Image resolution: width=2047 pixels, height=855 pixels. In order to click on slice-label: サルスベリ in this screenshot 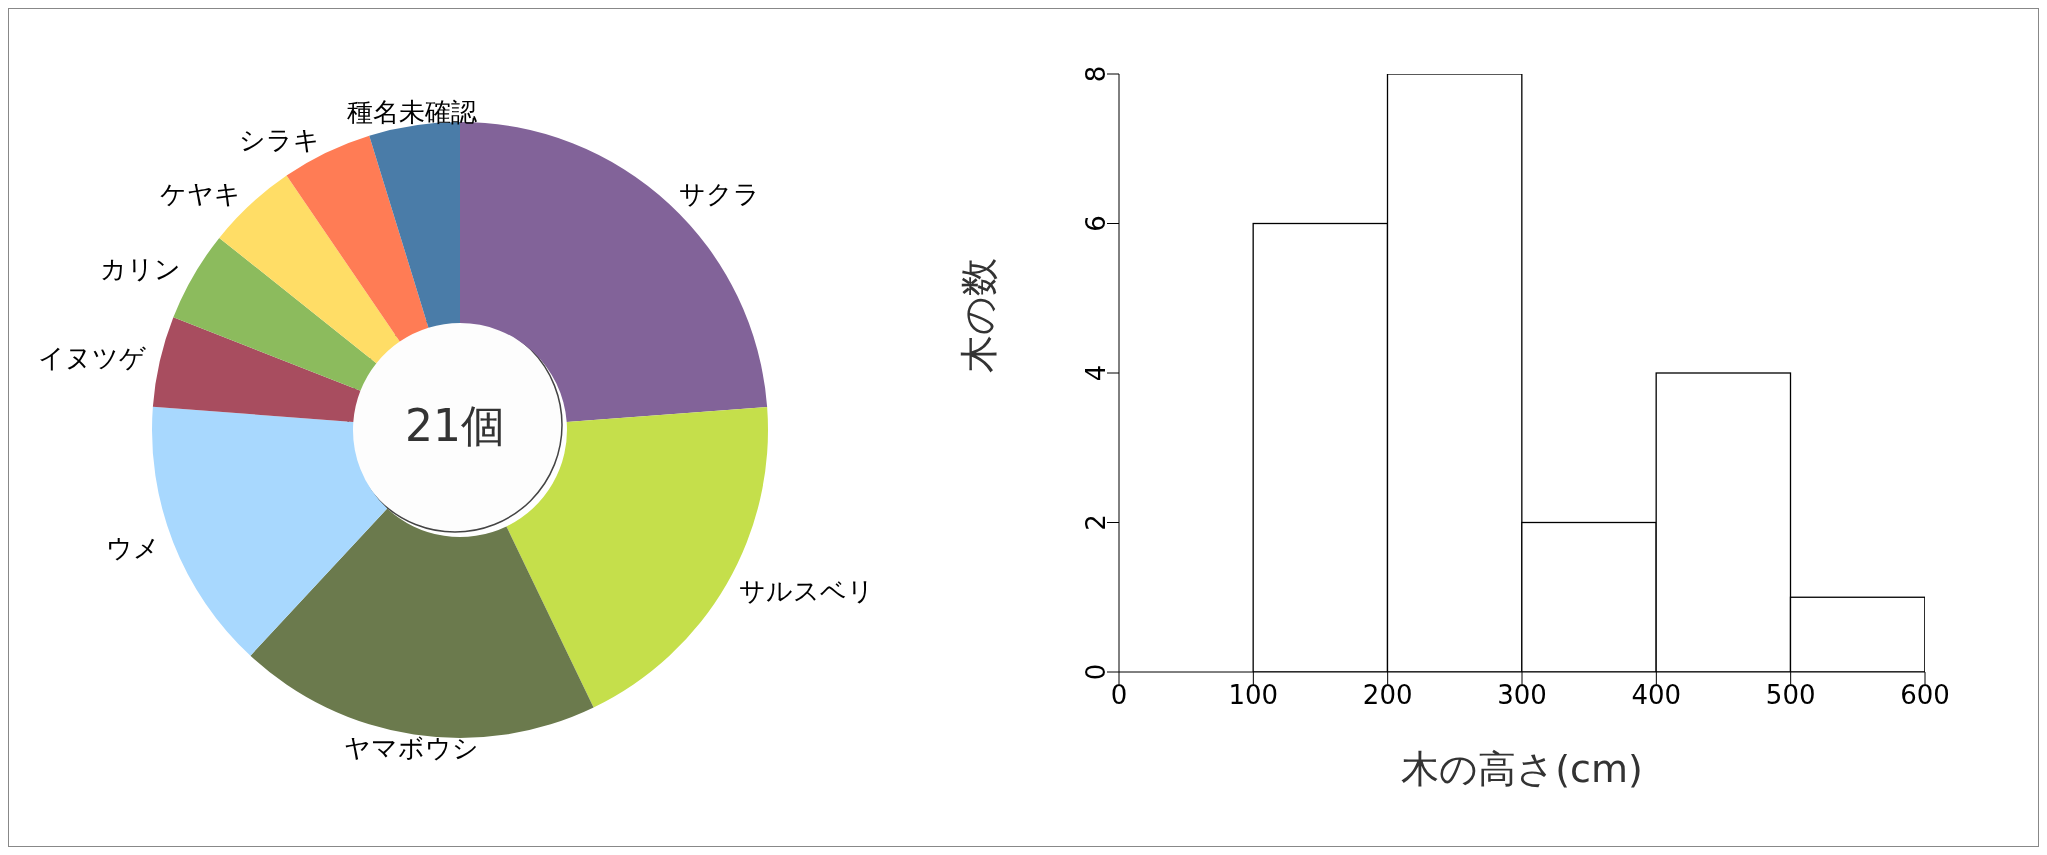, I will do `click(806, 591)`.